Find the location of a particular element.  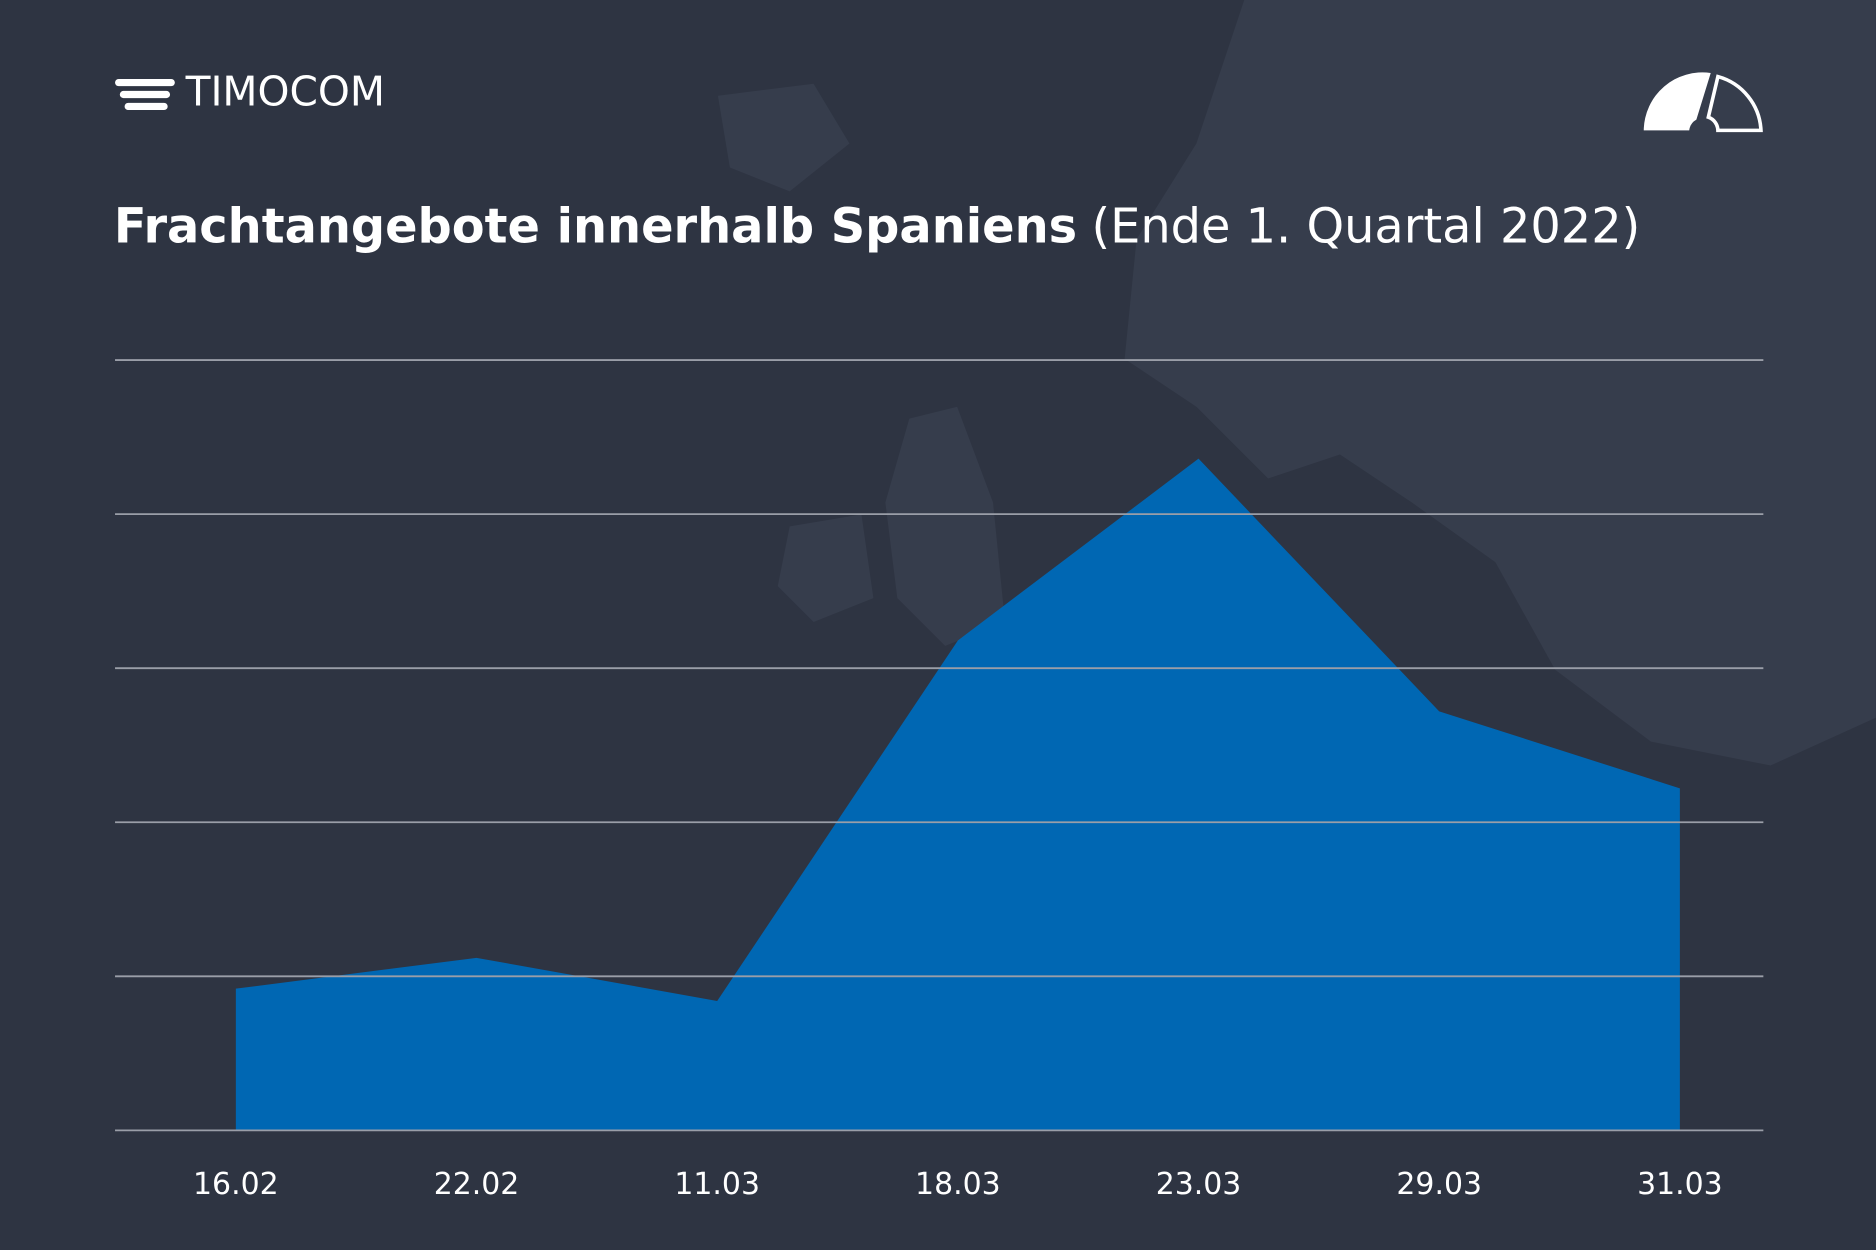

x-tick-label: 22.02 is located at coordinates (477, 1184).